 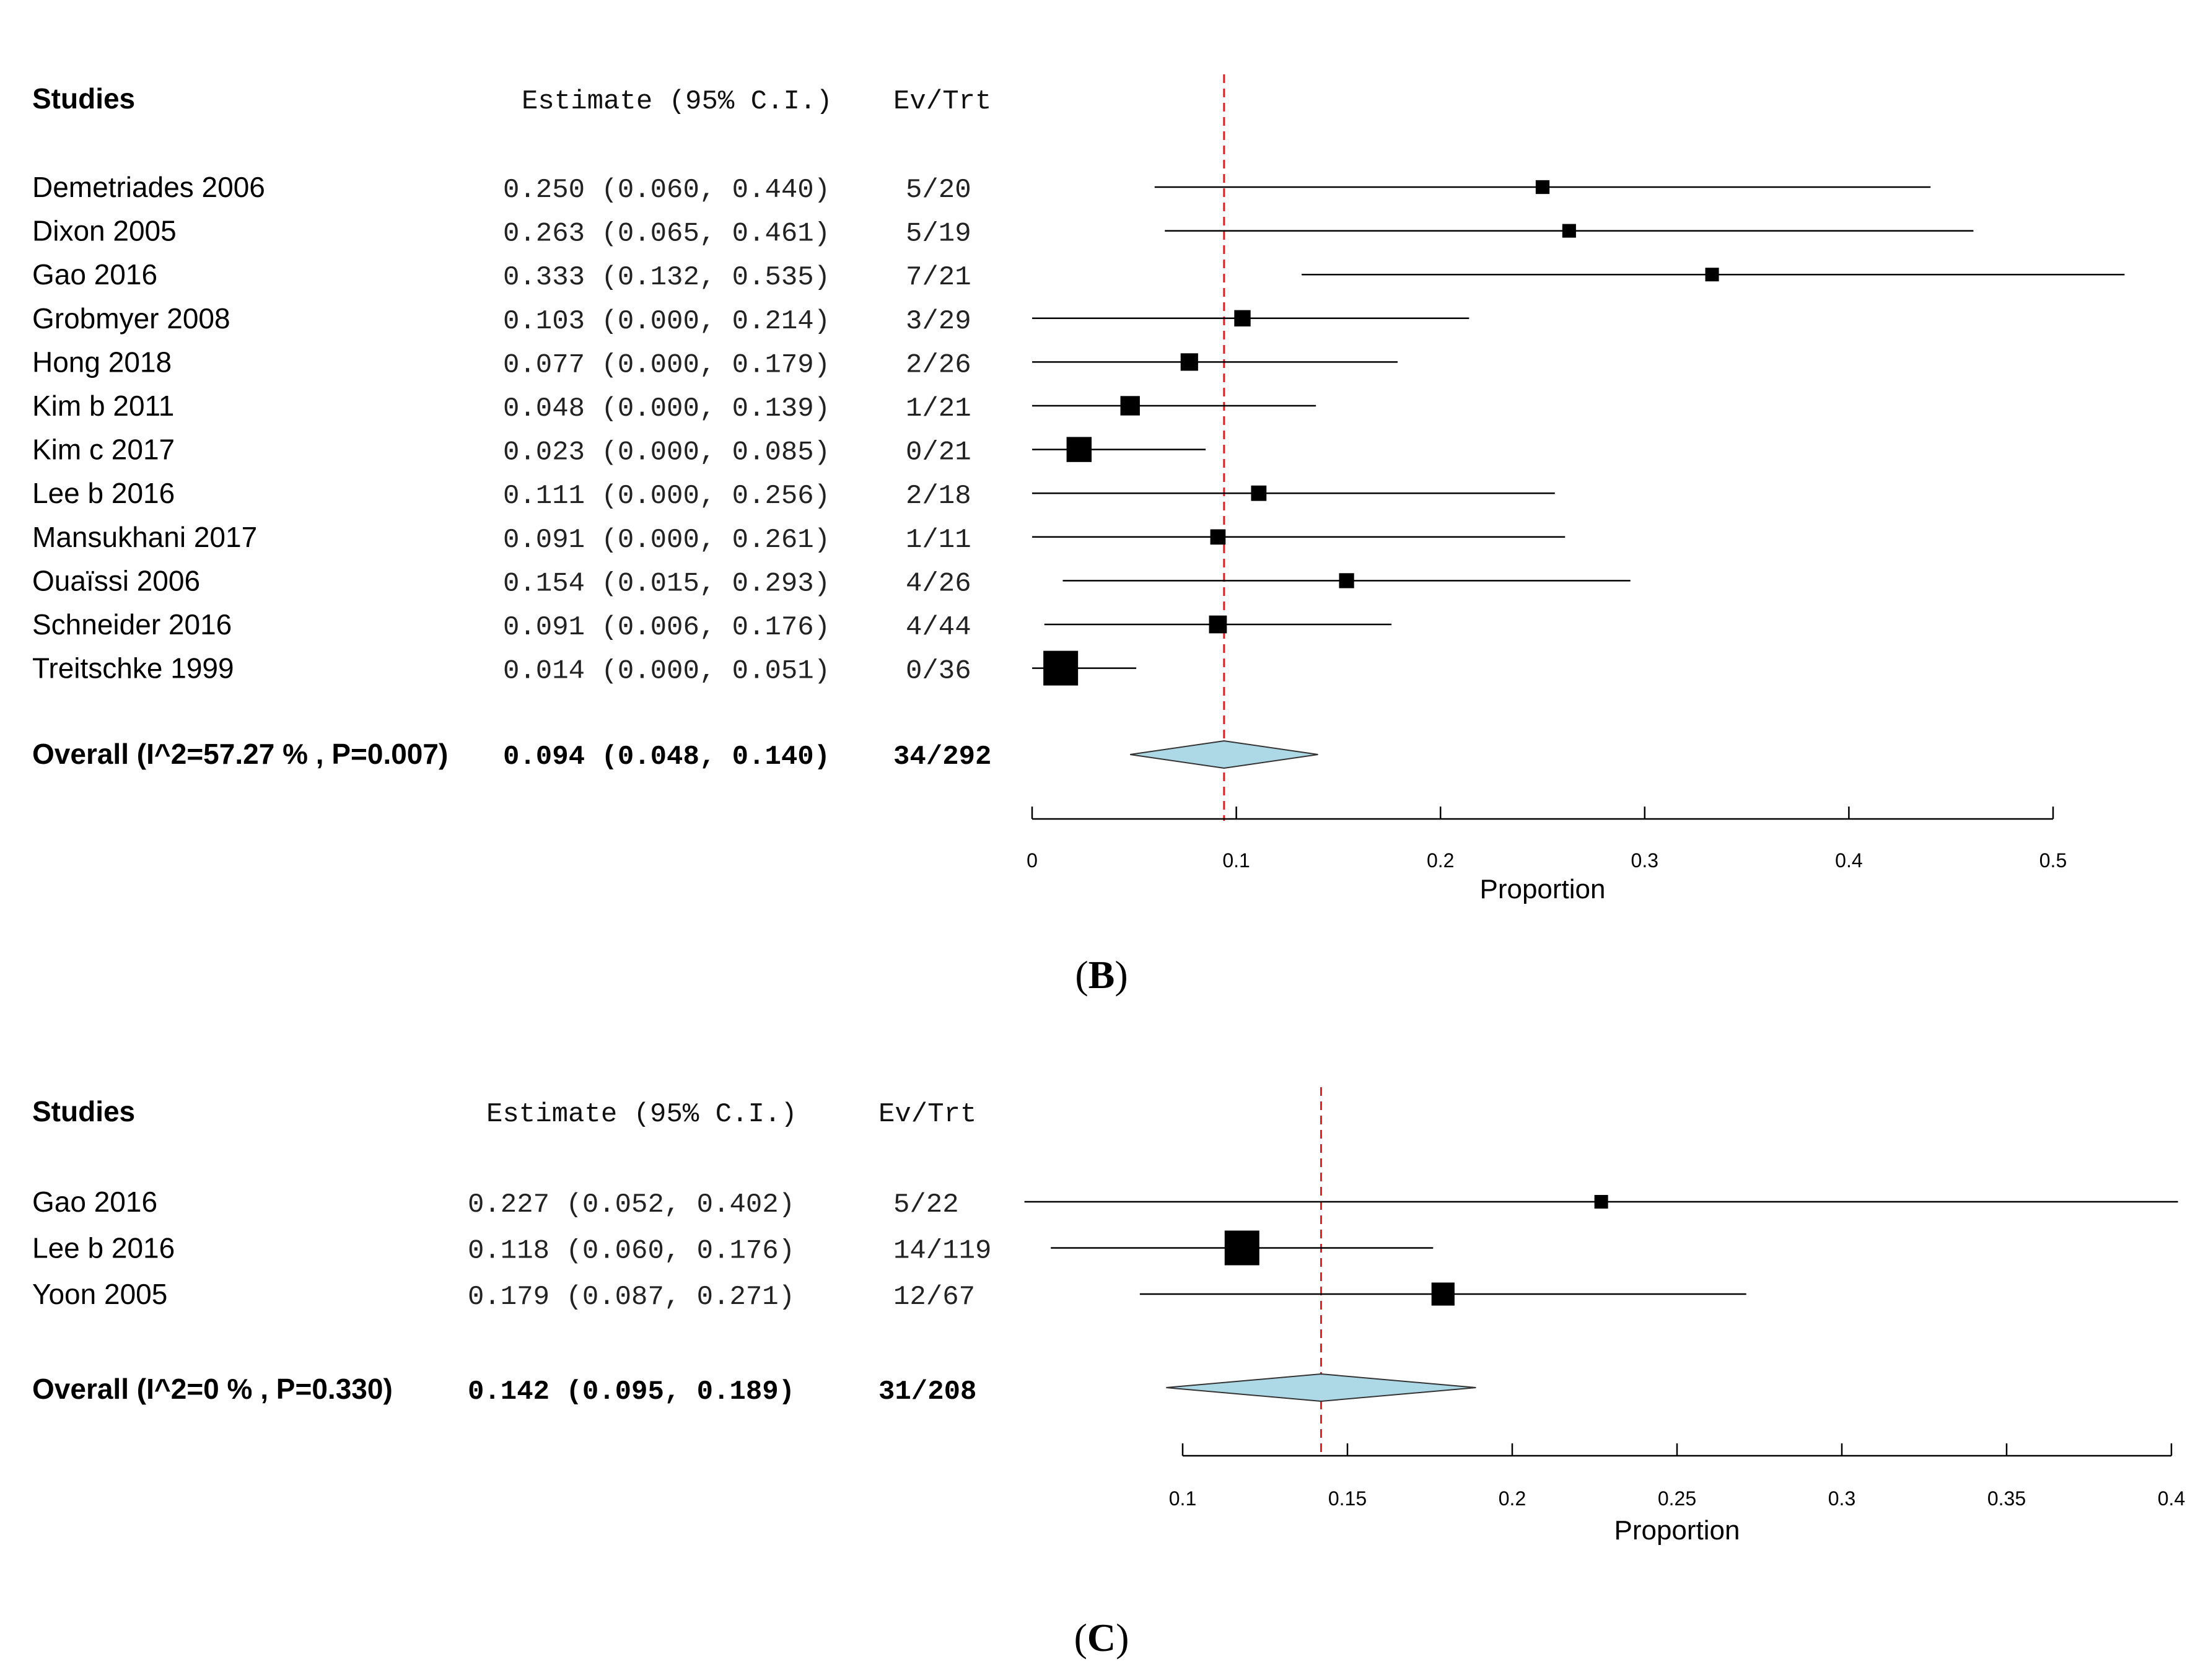 I want to click on study-name: Treitschke 1999, so click(x=133, y=668).